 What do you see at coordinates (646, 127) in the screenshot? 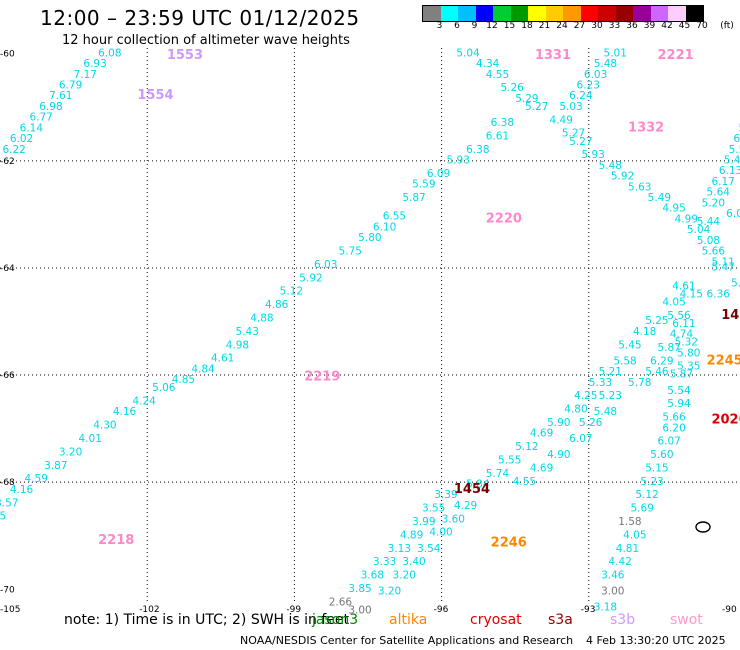
I see `pass-number-label: 1332` at bounding box center [646, 127].